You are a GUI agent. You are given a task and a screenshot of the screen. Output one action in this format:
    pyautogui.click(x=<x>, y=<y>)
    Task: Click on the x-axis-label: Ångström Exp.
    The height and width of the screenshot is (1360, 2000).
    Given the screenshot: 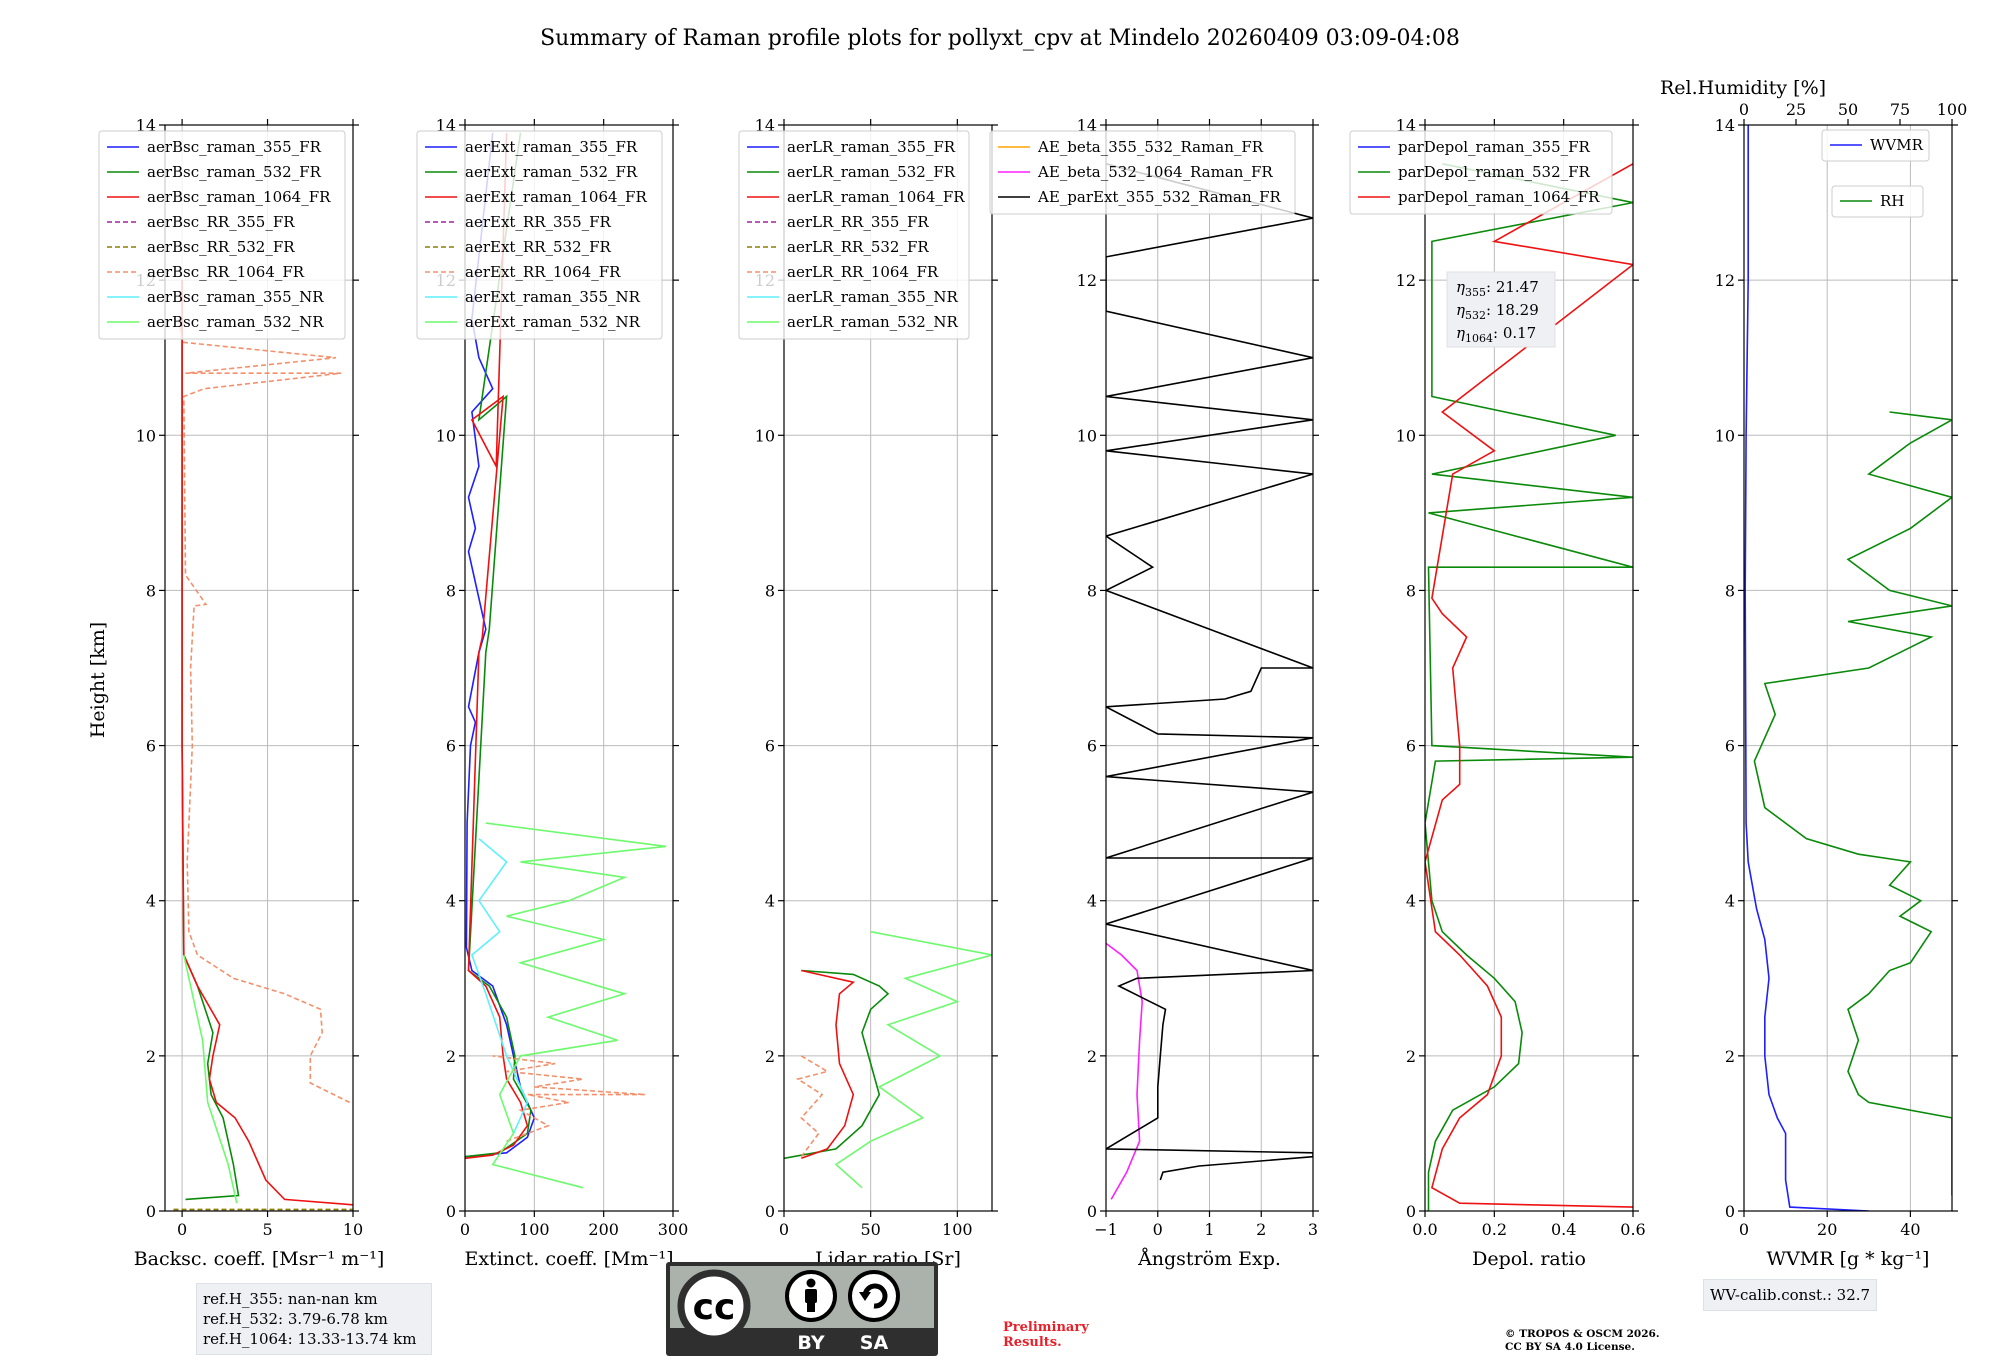 What is the action you would take?
    pyautogui.click(x=1209, y=1259)
    